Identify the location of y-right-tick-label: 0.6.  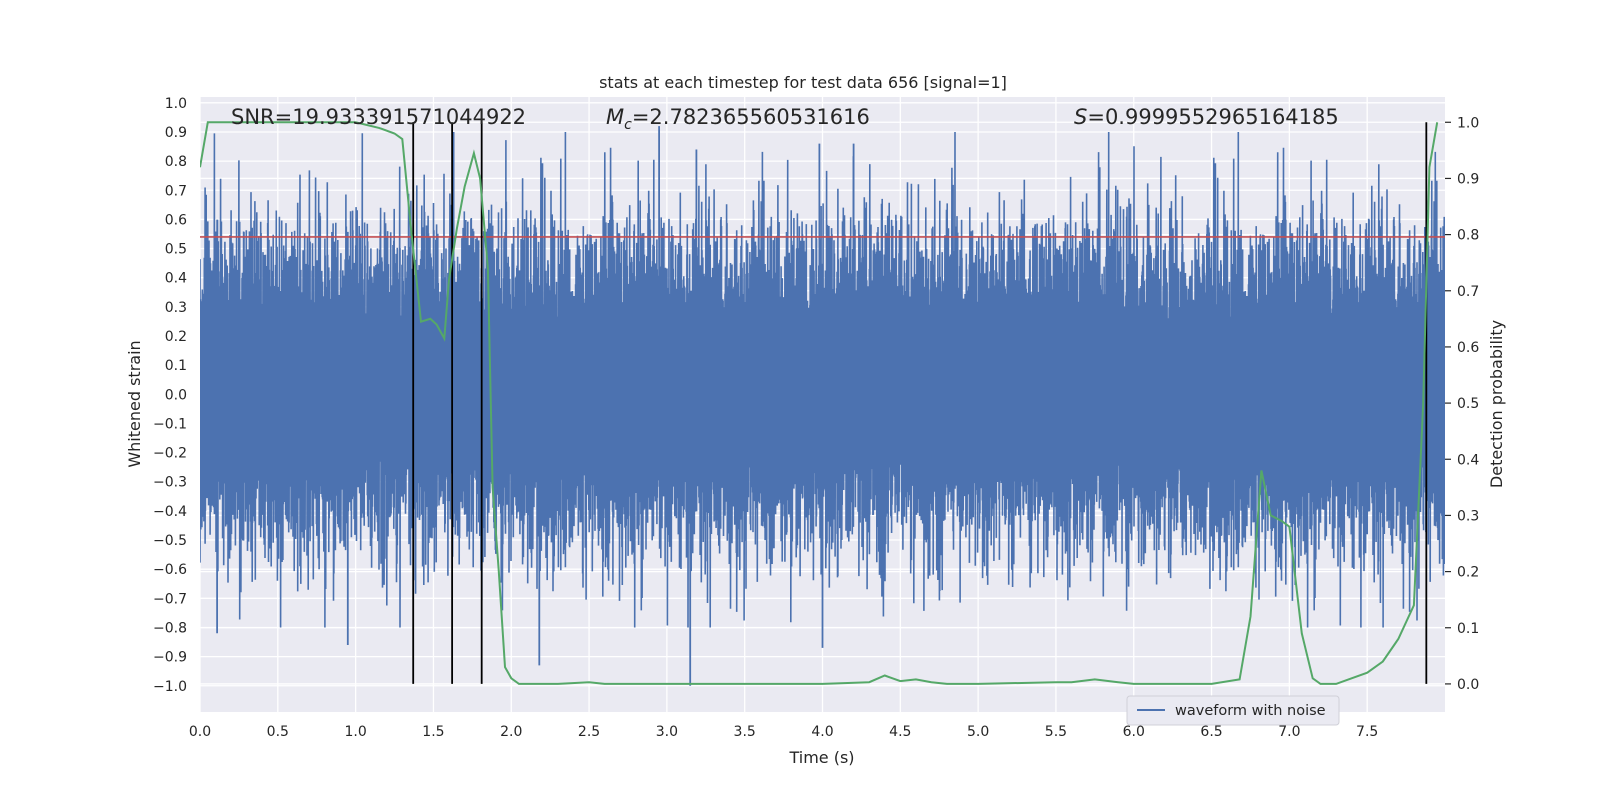
(1468, 348).